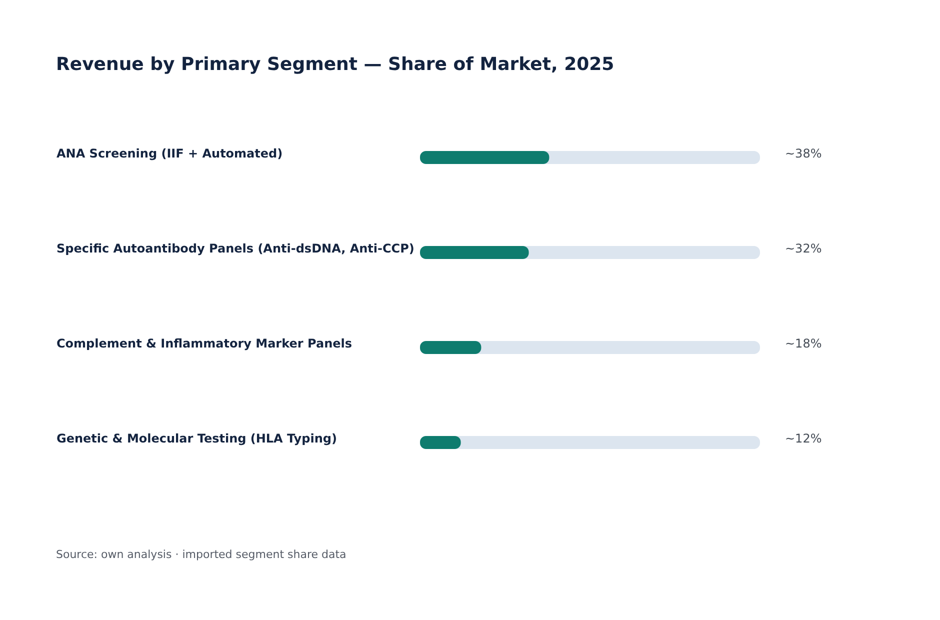 This screenshot has width=940, height=620. I want to click on data-label: ~32%, so click(803, 249).